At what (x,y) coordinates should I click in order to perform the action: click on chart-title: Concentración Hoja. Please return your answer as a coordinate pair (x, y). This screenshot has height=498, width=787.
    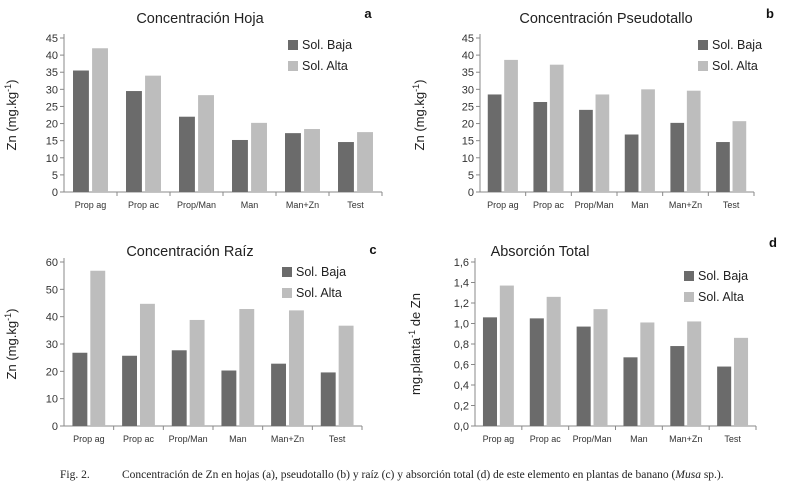
    Looking at the image, I should click on (200, 19).